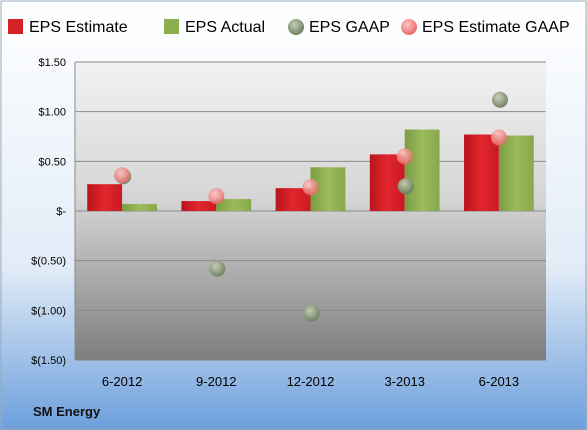 The height and width of the screenshot is (430, 587). I want to click on y-tick-label: $(1.00), so click(48, 311).